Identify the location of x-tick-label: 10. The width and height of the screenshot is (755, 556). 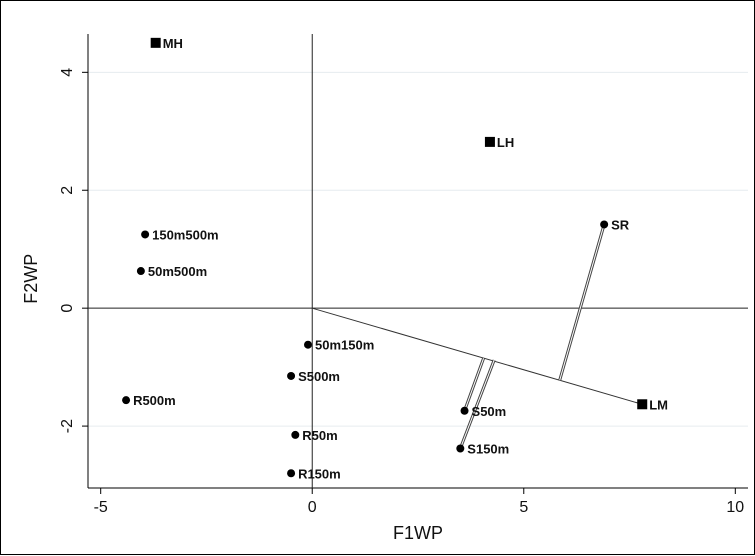
(735, 507).